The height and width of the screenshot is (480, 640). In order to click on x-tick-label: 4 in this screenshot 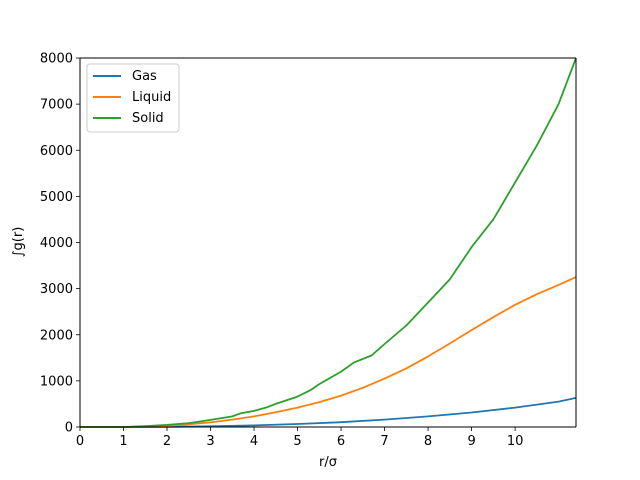, I will do `click(254, 441)`.